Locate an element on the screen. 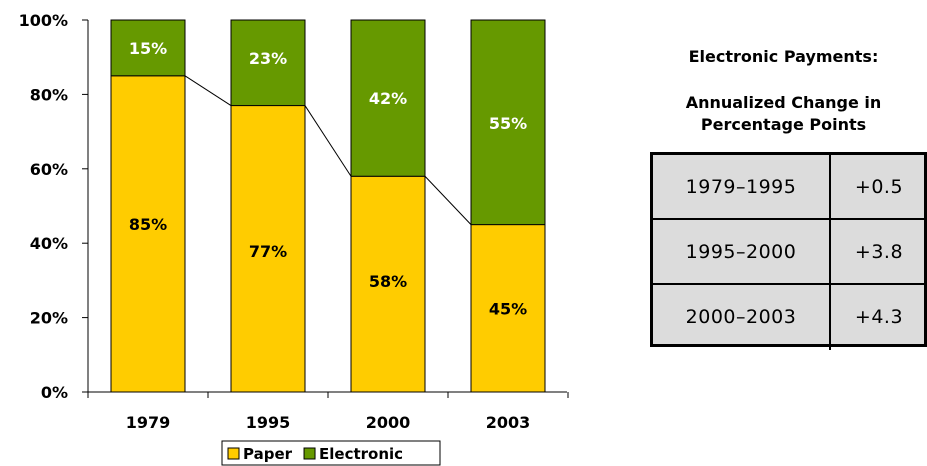 This screenshot has height=466, width=927. data-label-electronic-1979: 15% is located at coordinates (148, 48).